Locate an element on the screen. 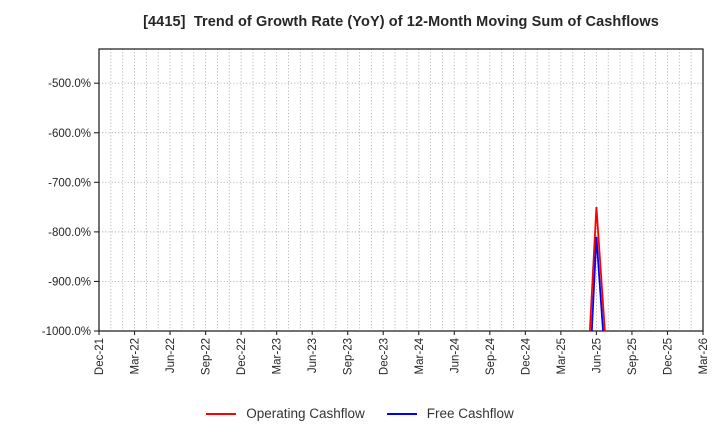 The width and height of the screenshot is (720, 440). y-tick-label: -700.0% is located at coordinates (69, 183).